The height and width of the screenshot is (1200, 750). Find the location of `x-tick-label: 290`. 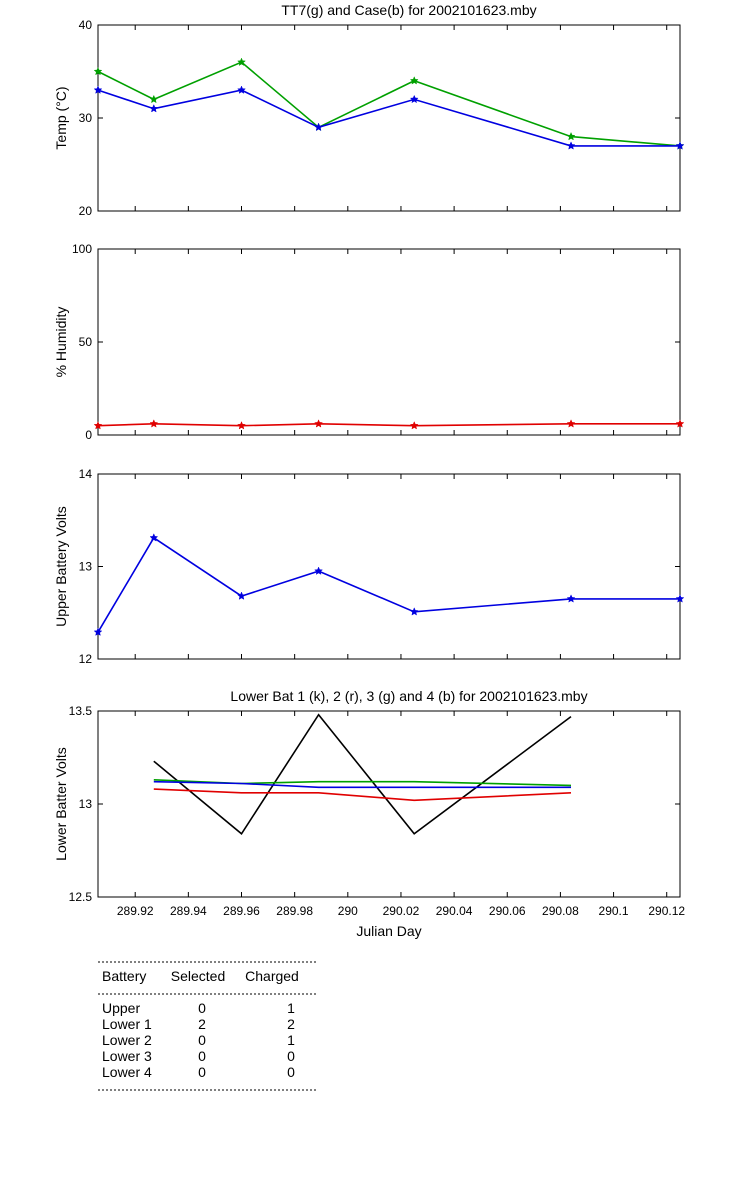

x-tick-label: 290 is located at coordinates (348, 911).